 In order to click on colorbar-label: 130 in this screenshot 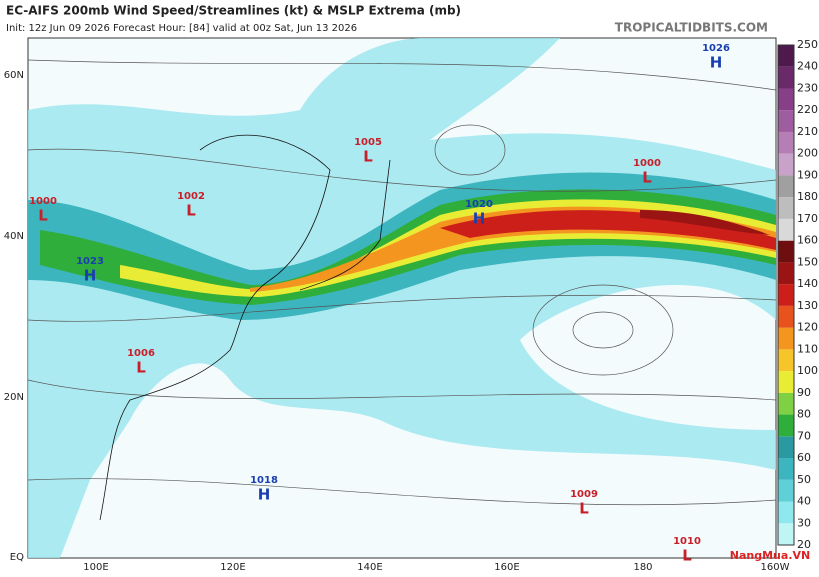, I will do `click(807, 305)`.